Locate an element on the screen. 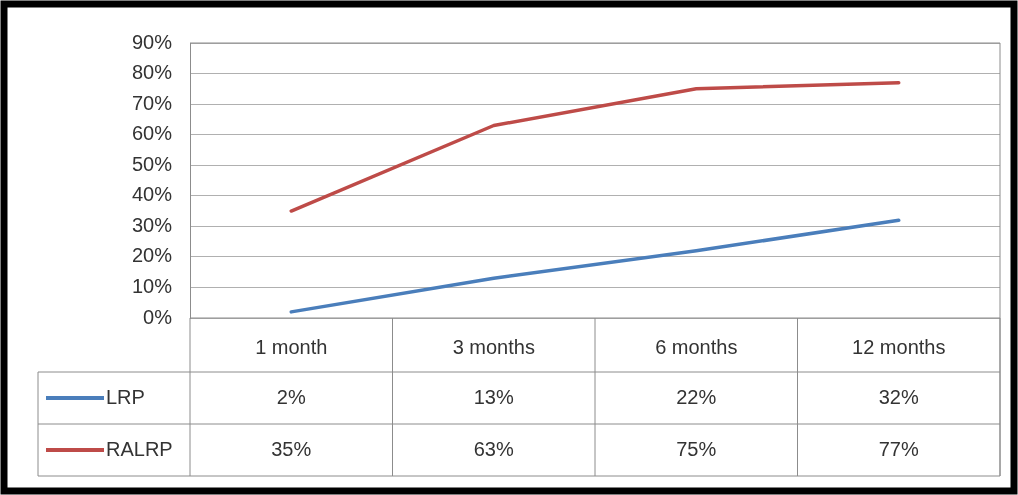  y-tick-label: 30% is located at coordinates (152, 224).